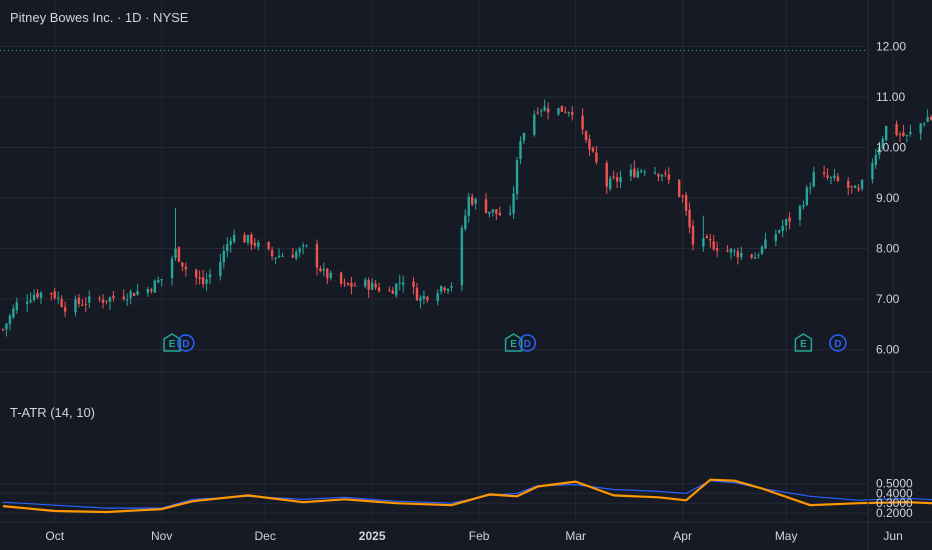 The height and width of the screenshot is (550, 932). What do you see at coordinates (467, 496) in the screenshot?
I see `atr-indicator-plot` at bounding box center [467, 496].